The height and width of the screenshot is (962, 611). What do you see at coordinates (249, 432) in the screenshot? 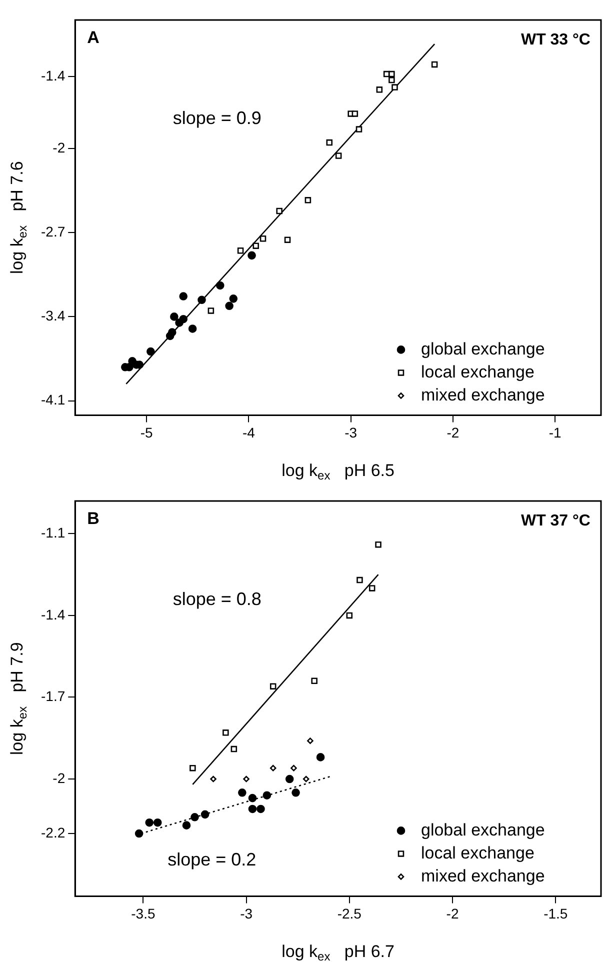
I see `x-tick-label: -4` at bounding box center [249, 432].